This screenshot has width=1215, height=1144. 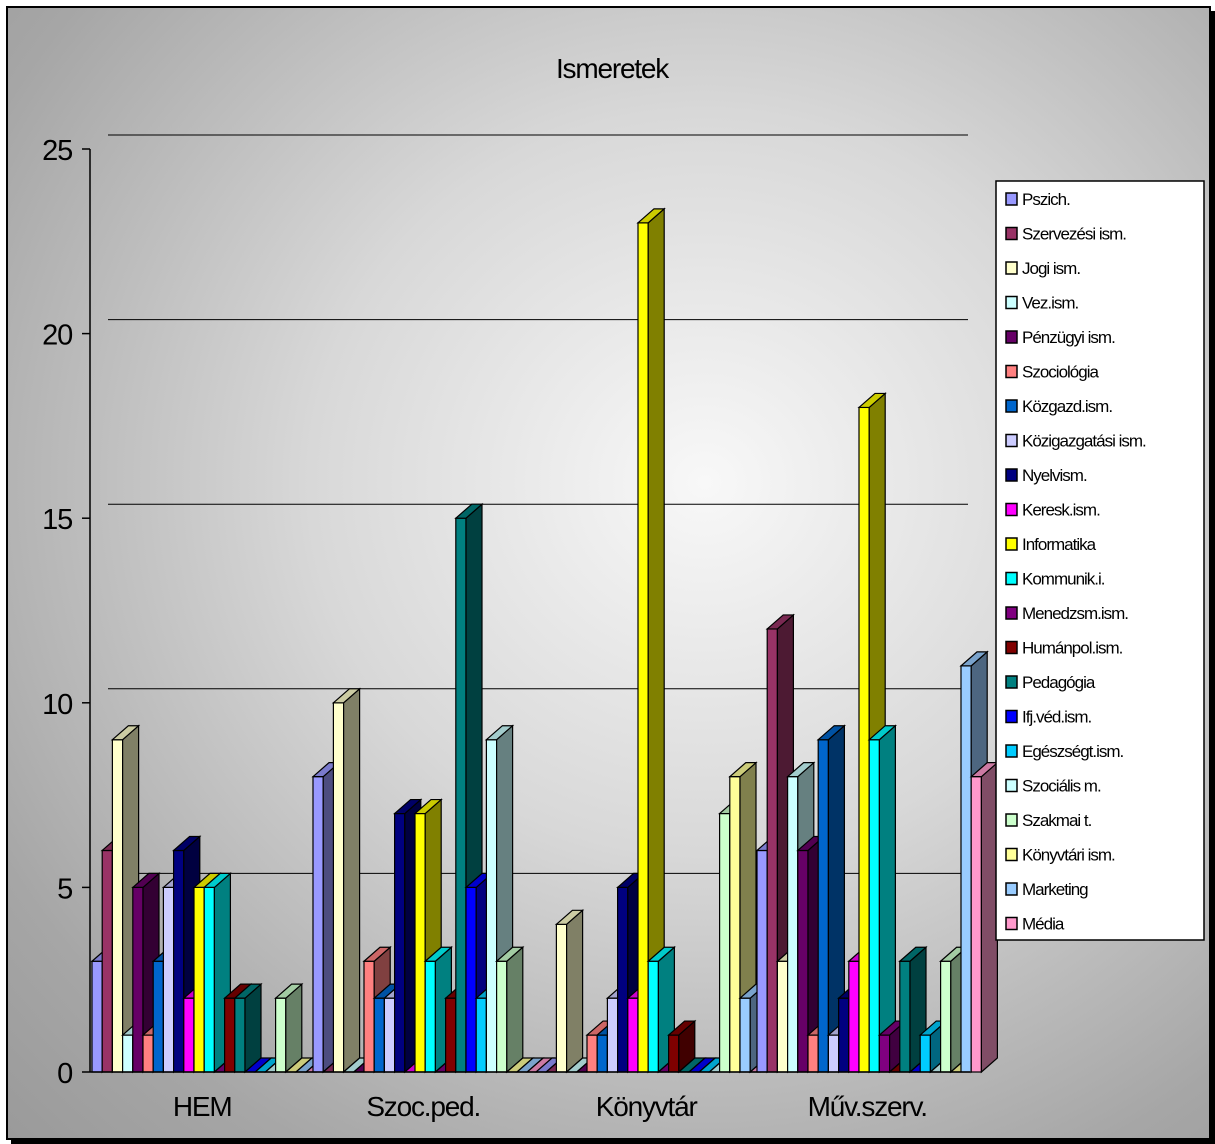 What do you see at coordinates (867, 1106) in the screenshot?
I see `x-category-label: Műv.szerv.` at bounding box center [867, 1106].